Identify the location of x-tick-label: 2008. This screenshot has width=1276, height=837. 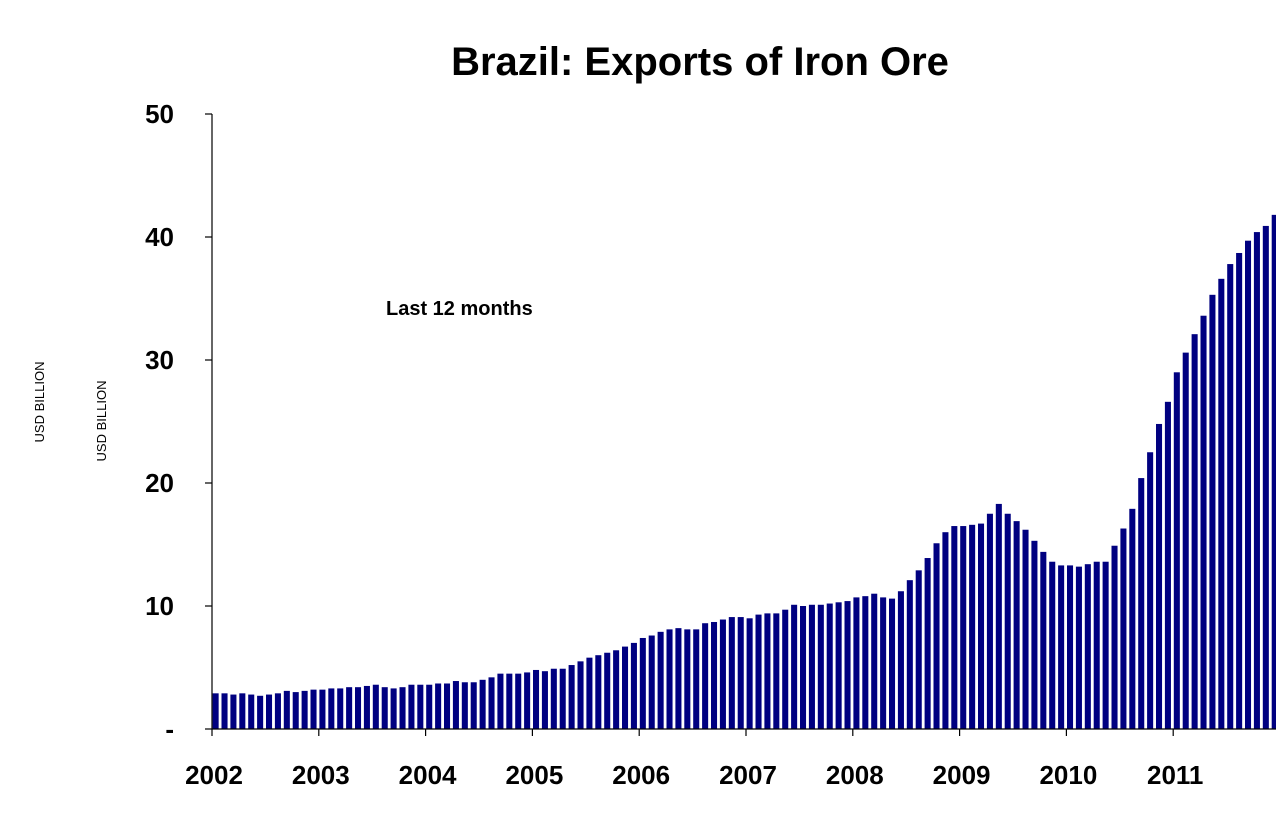
(855, 775).